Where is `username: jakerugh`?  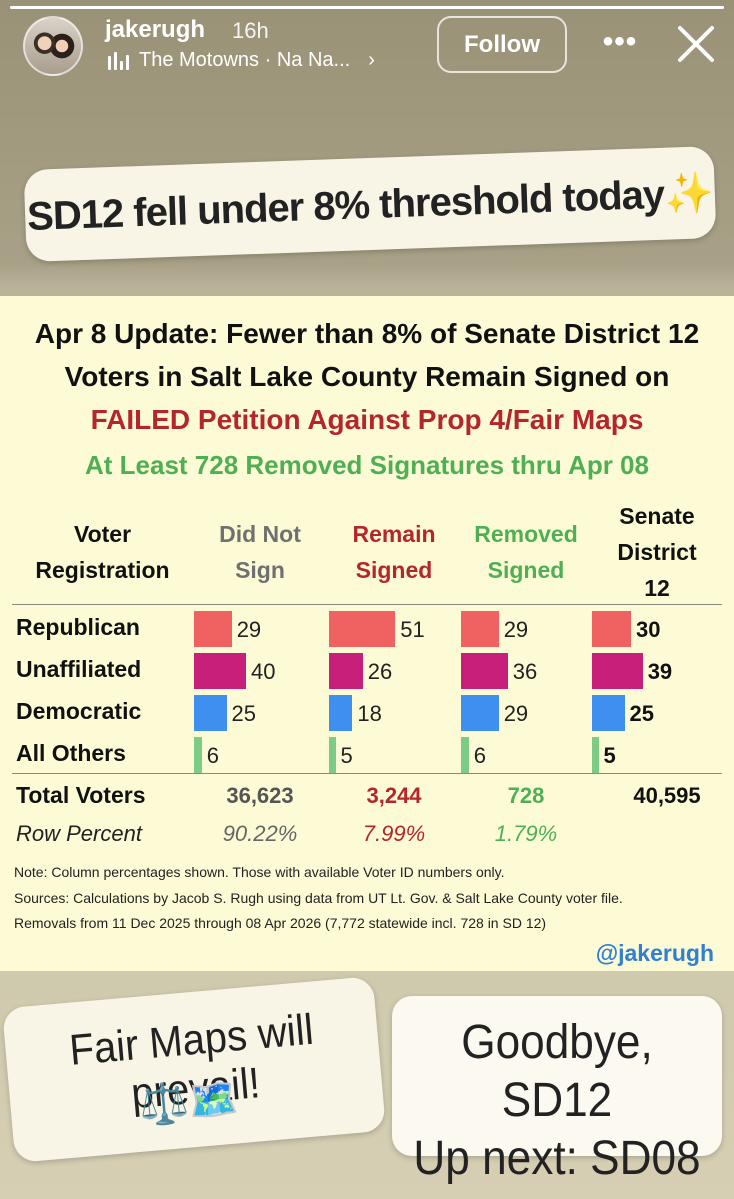 username: jakerugh is located at coordinates (155, 29).